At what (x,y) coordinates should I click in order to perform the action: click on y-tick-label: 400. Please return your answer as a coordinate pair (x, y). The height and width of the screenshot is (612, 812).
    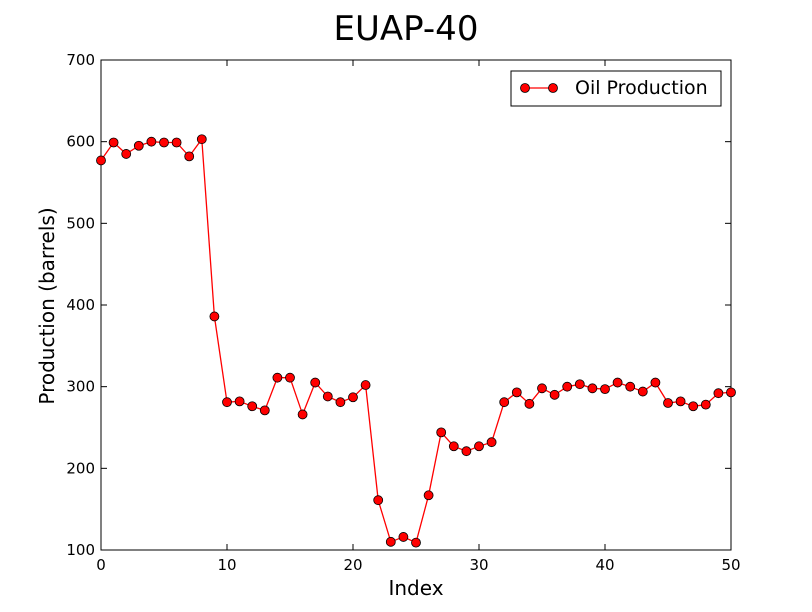
    Looking at the image, I should click on (80, 305).